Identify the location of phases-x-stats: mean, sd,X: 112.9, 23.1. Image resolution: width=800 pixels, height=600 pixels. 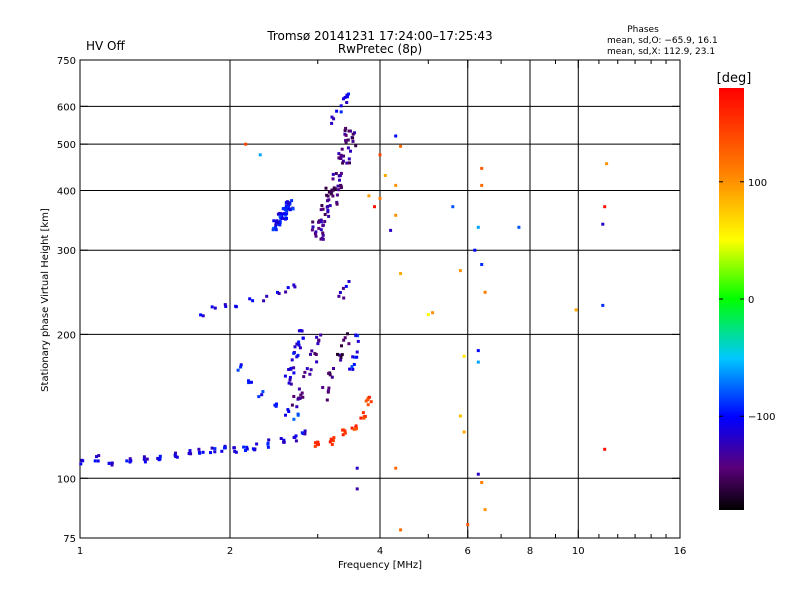
(661, 52).